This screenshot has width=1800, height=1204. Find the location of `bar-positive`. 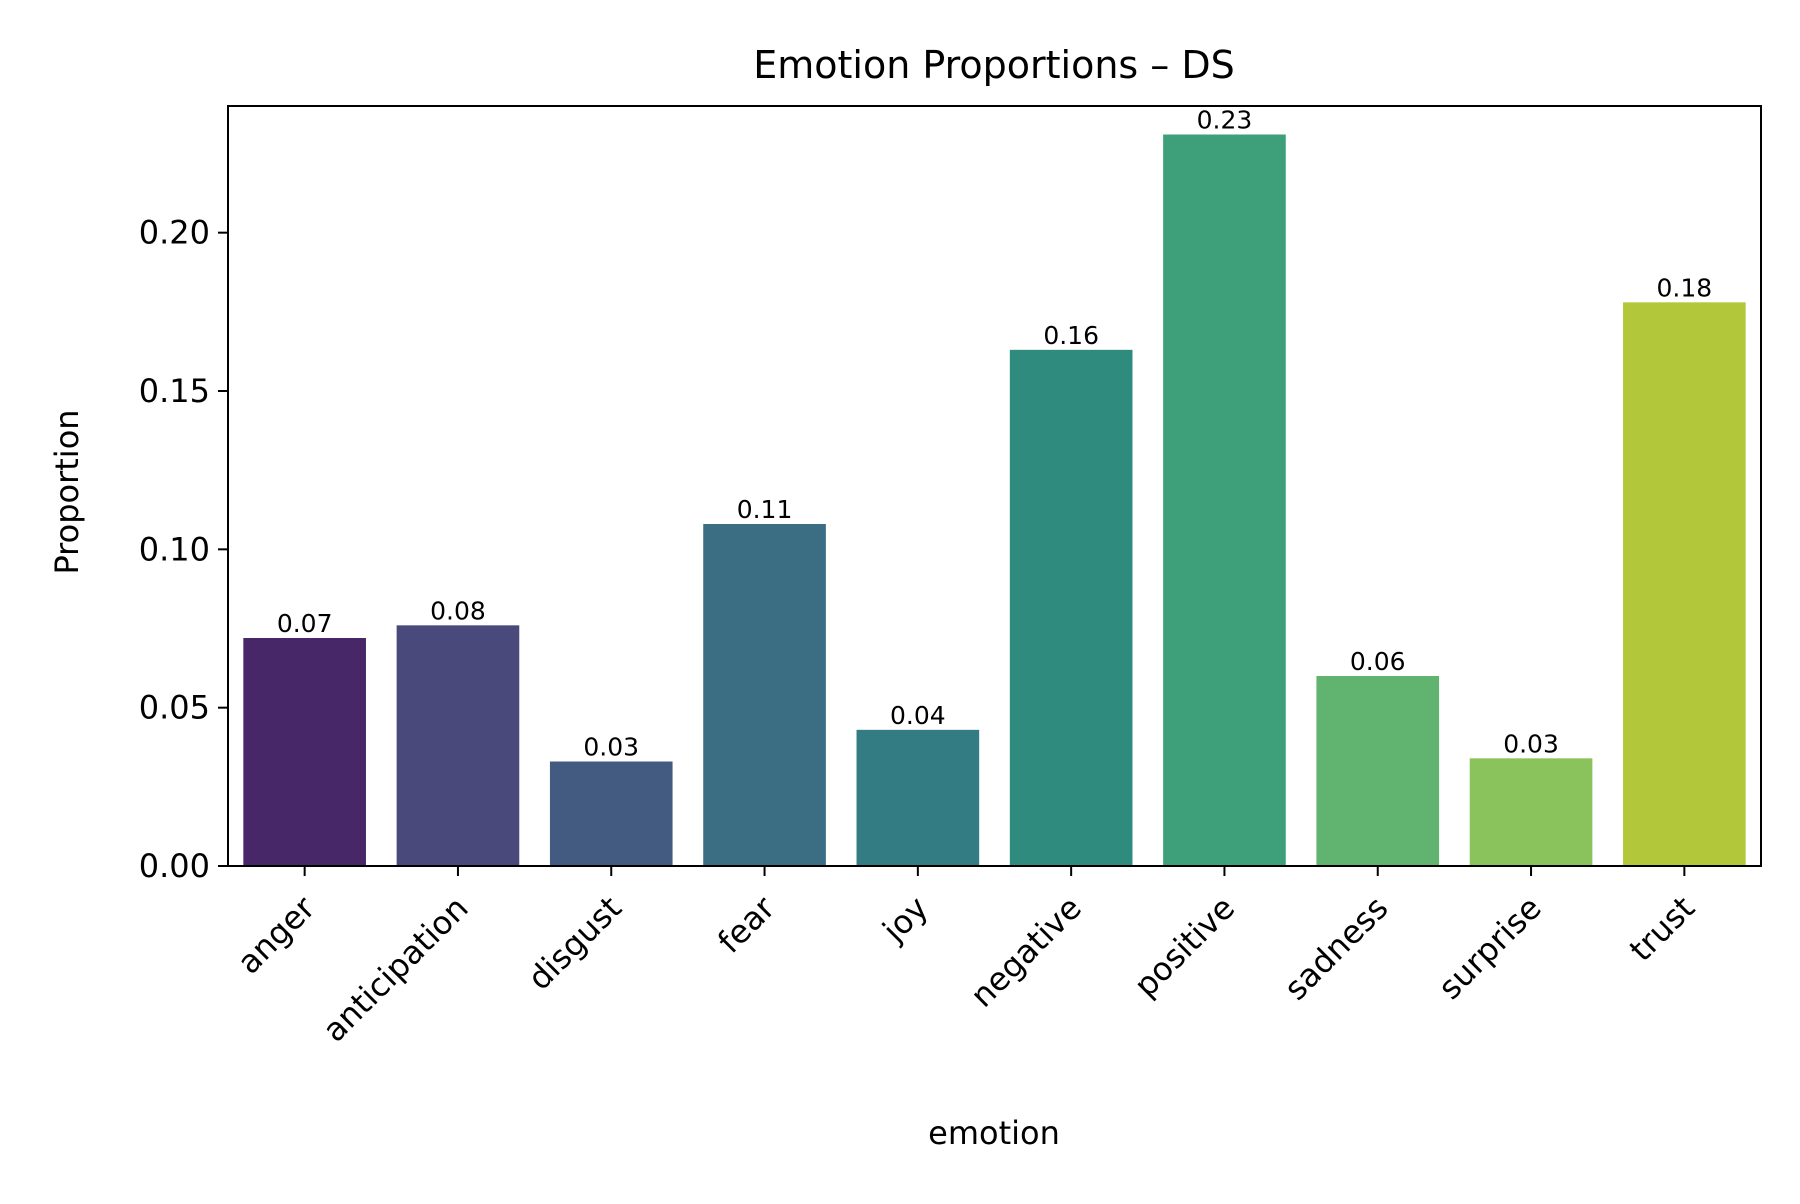

bar-positive is located at coordinates (1224, 500).